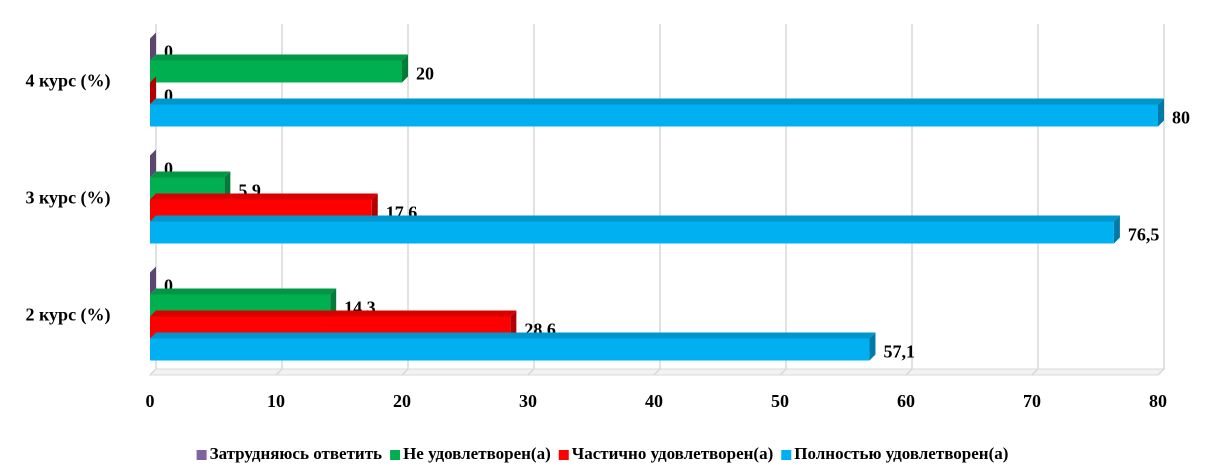  I want to click on value-label: 20, so click(425, 74).